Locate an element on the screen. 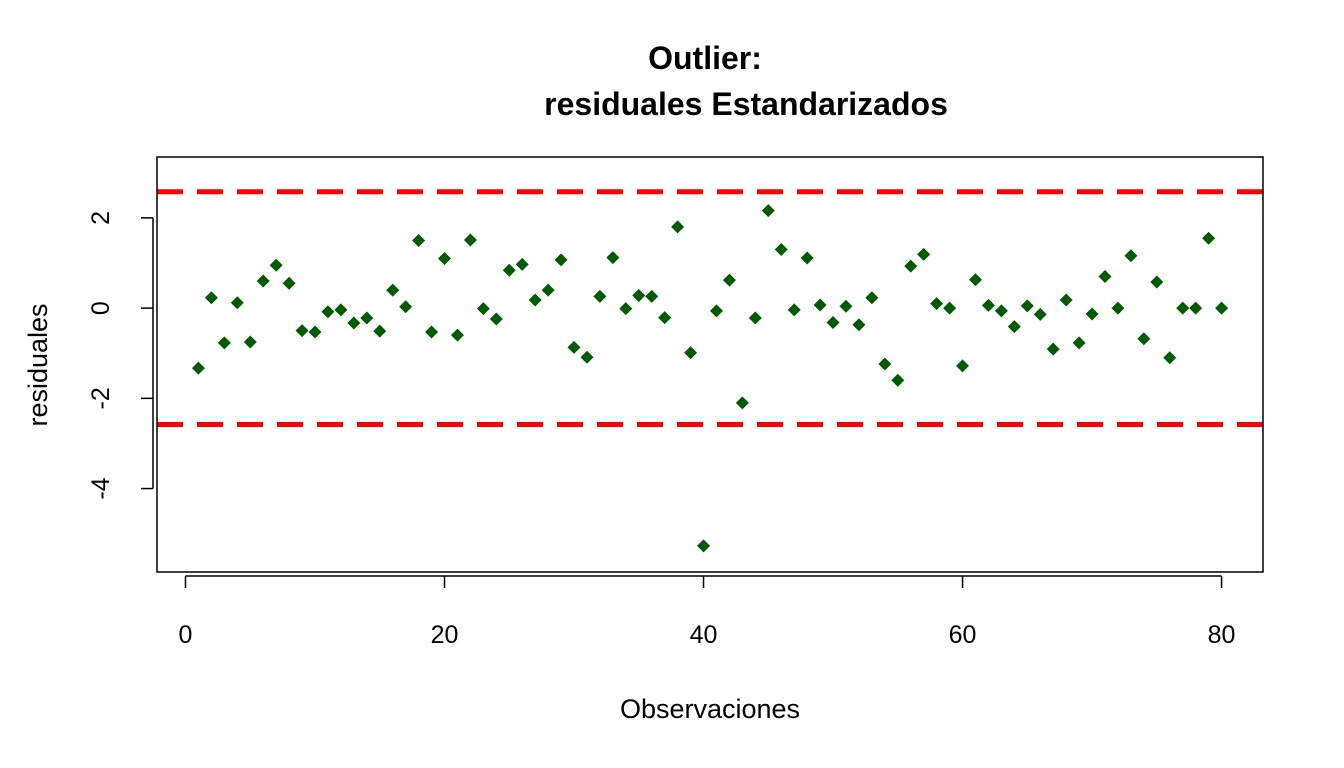 Image resolution: width=1344 pixels, height=768 pixels. y-axis: -4 -2 0 2 is located at coordinates (120, 355).